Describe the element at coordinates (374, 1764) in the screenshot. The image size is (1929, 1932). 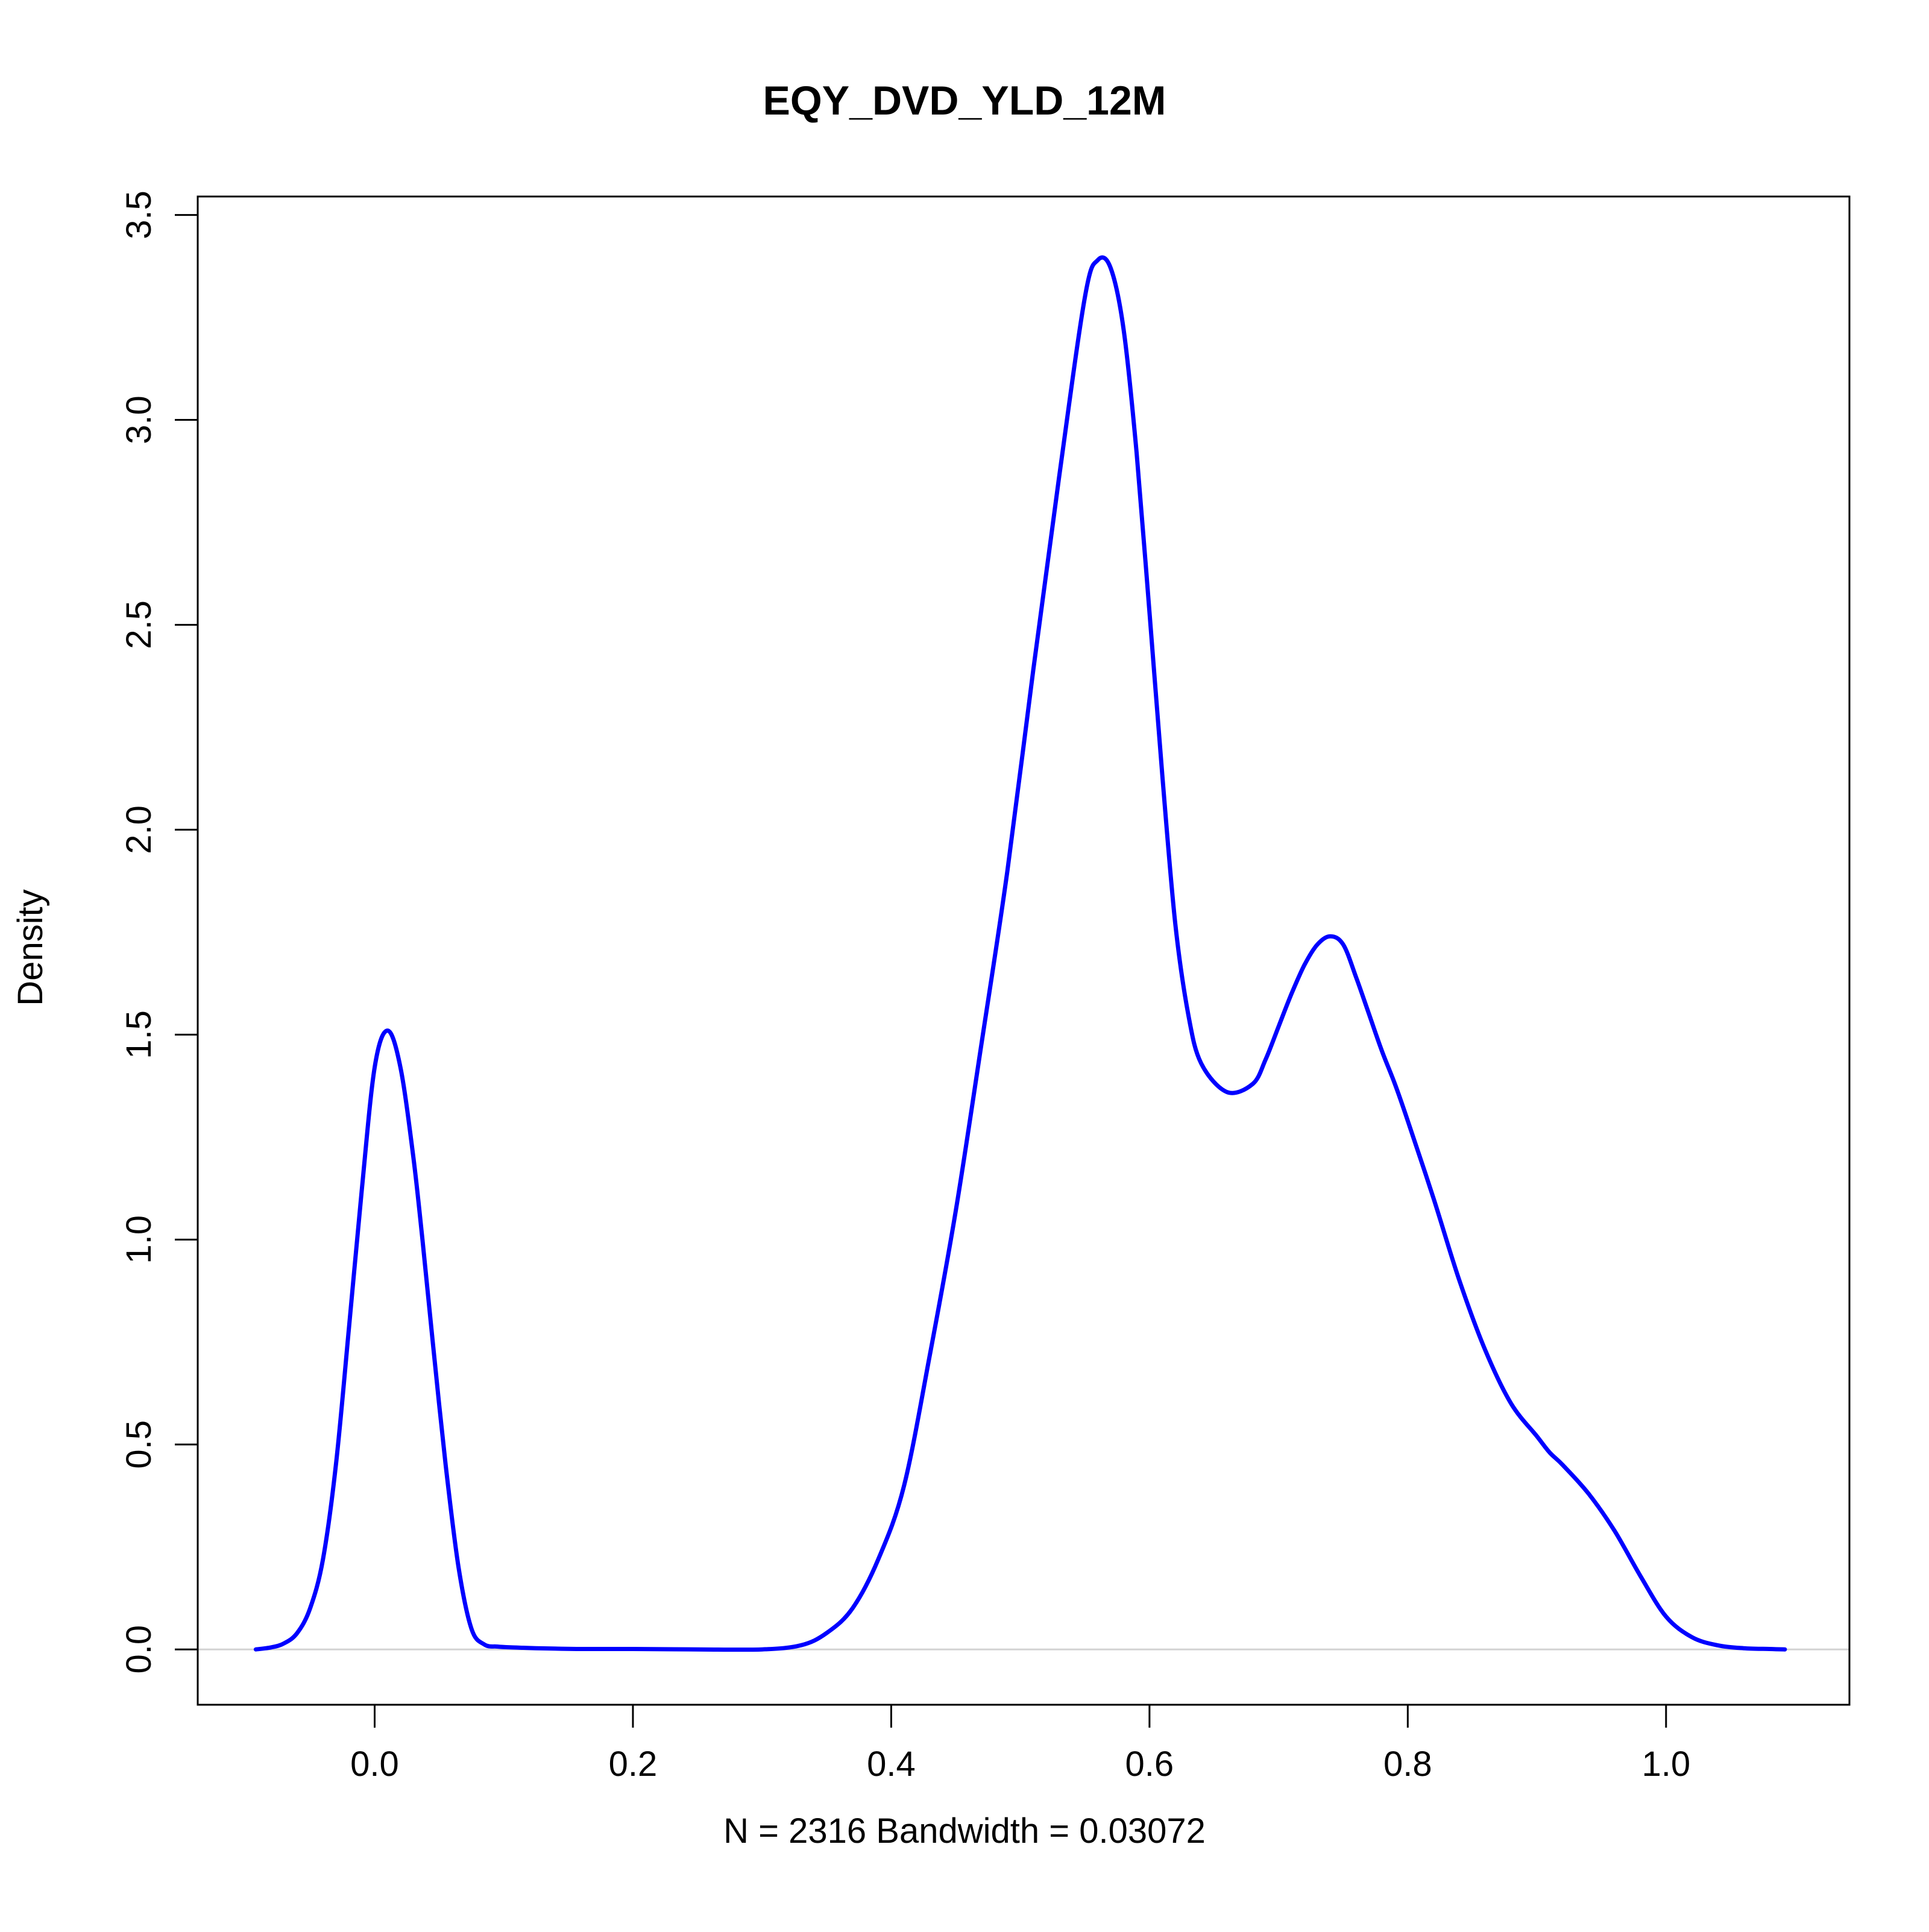
I see `x-tick-label: 0.0` at that location.